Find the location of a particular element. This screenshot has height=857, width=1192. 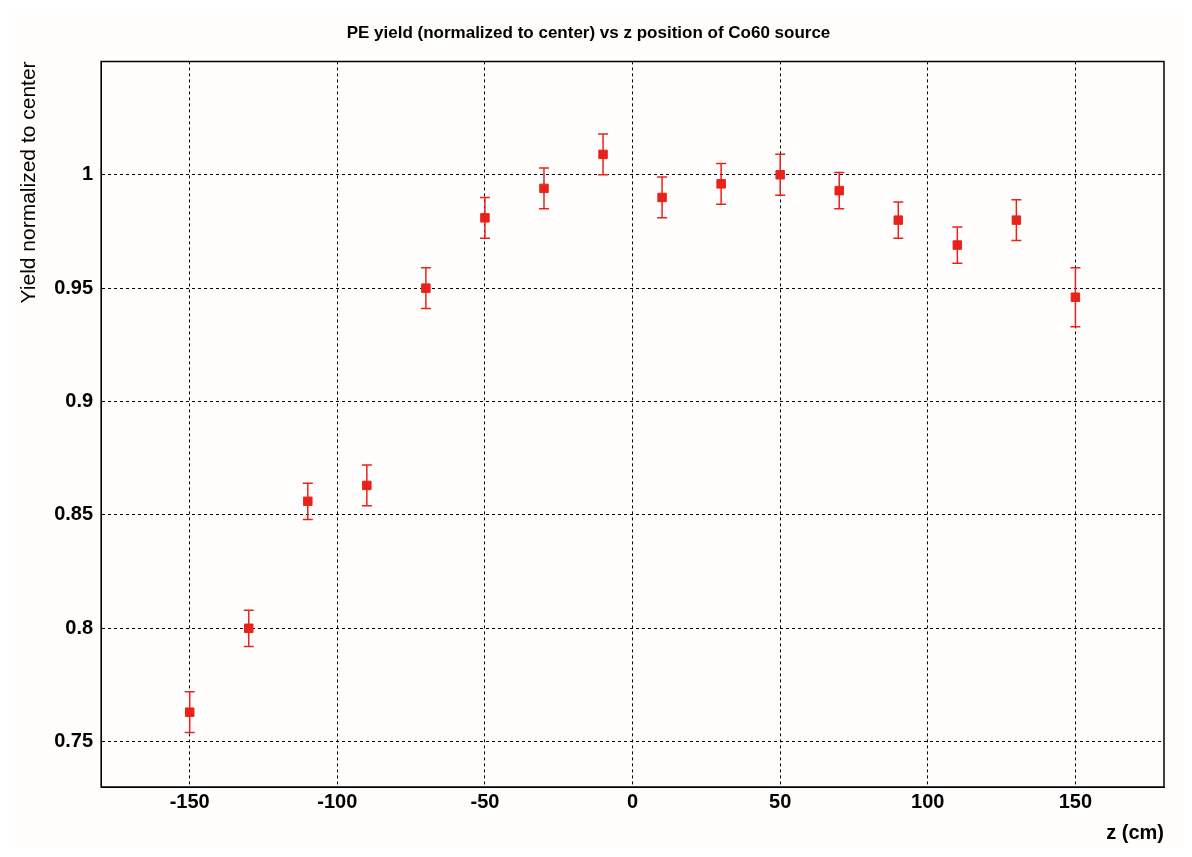

y-tick-label: 0.95 is located at coordinates (74, 286).